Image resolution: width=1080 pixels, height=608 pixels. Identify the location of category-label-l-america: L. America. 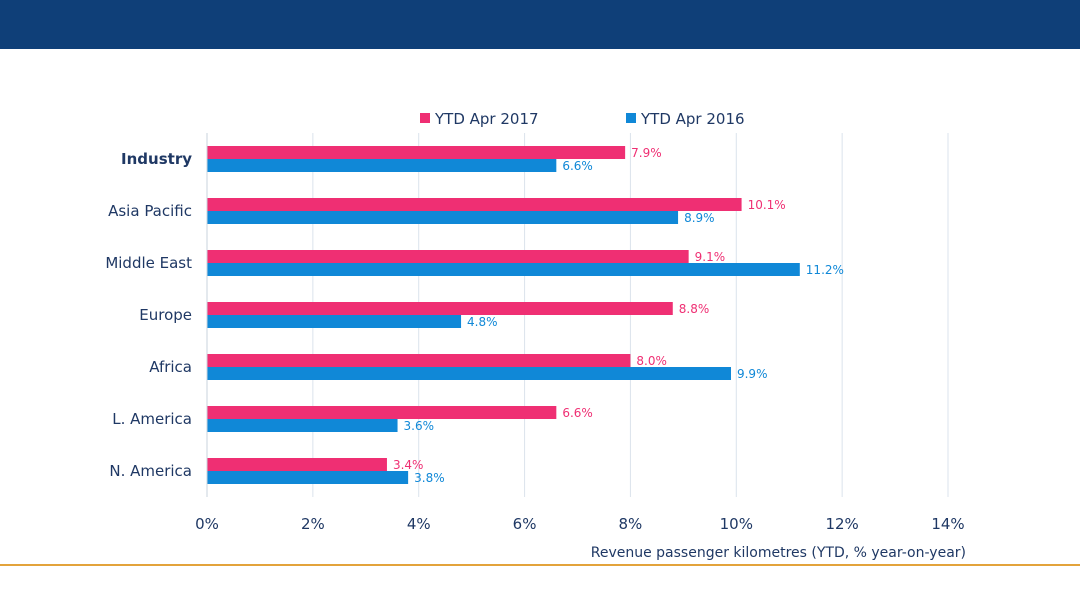
(152, 419).